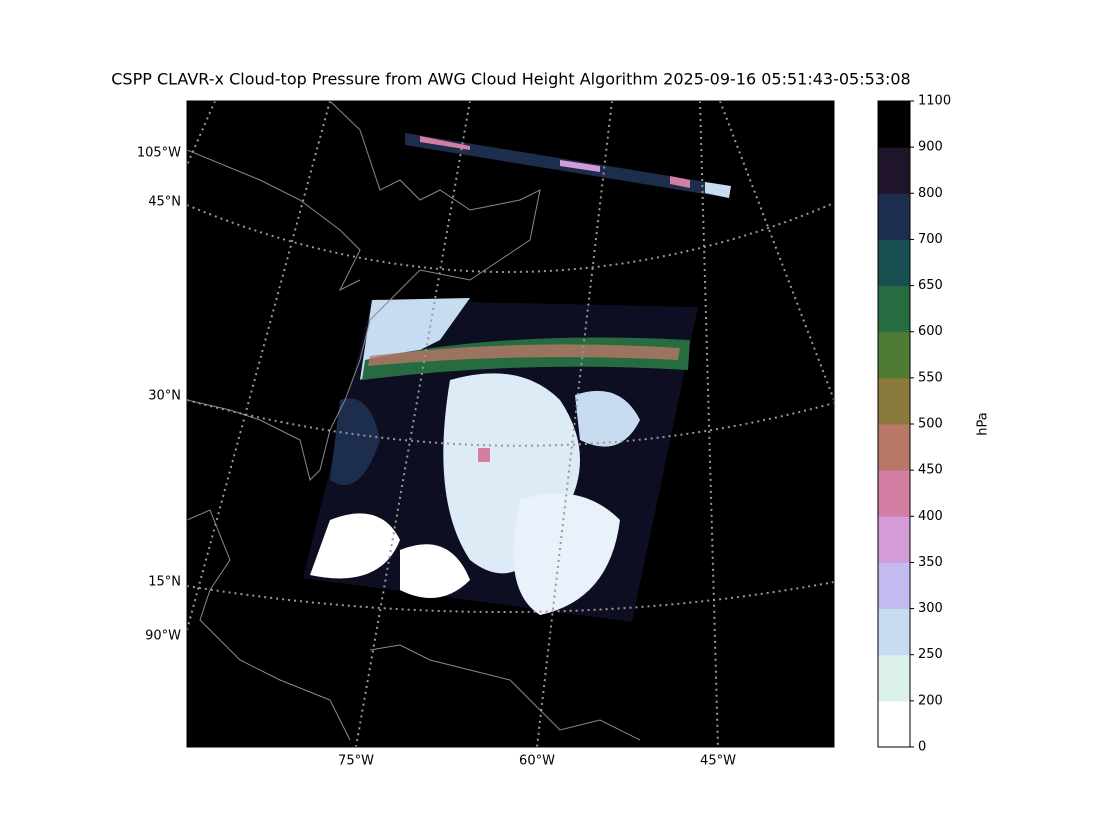  I want to click on lat-lon-label: 45°N, so click(164, 202).